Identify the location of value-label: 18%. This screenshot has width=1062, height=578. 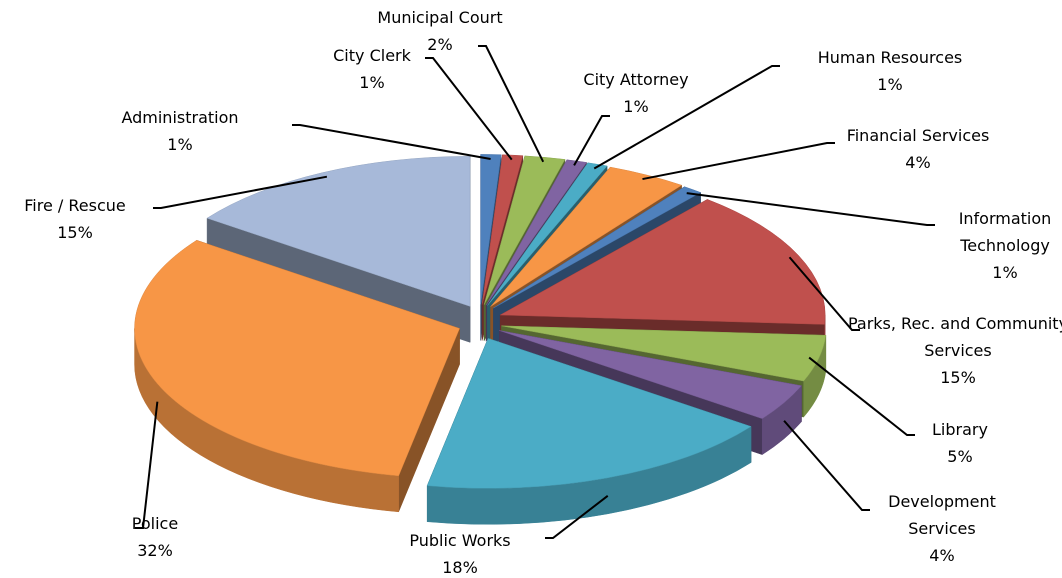
(460, 567).